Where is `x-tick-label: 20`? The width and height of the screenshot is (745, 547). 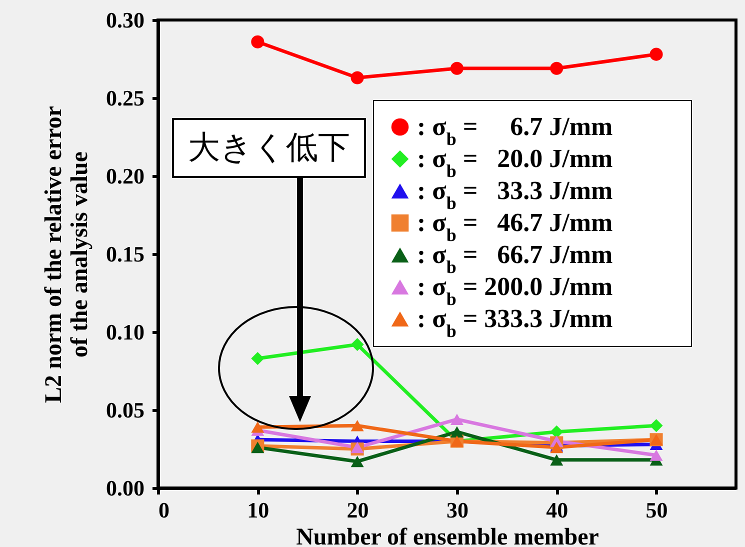
x-tick-label: 20 is located at coordinates (357, 510).